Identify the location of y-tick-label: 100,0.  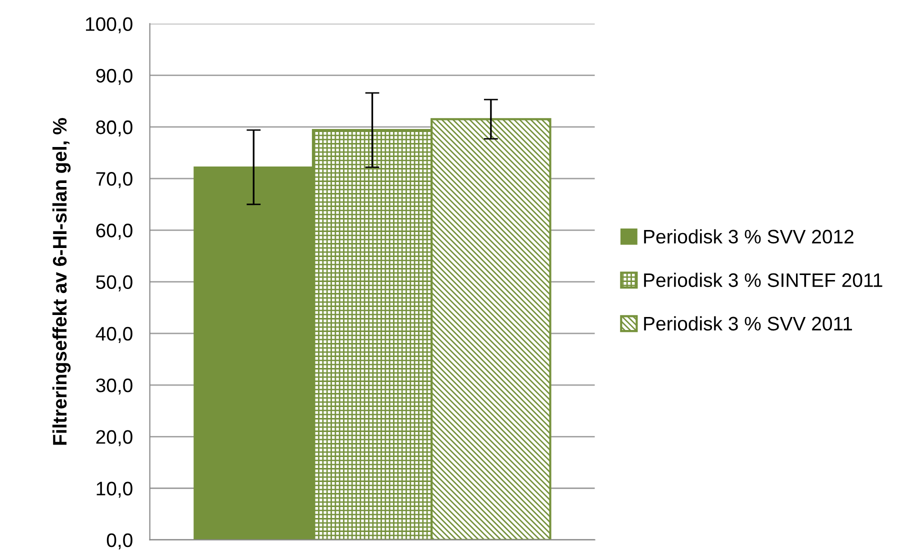
(109, 25).